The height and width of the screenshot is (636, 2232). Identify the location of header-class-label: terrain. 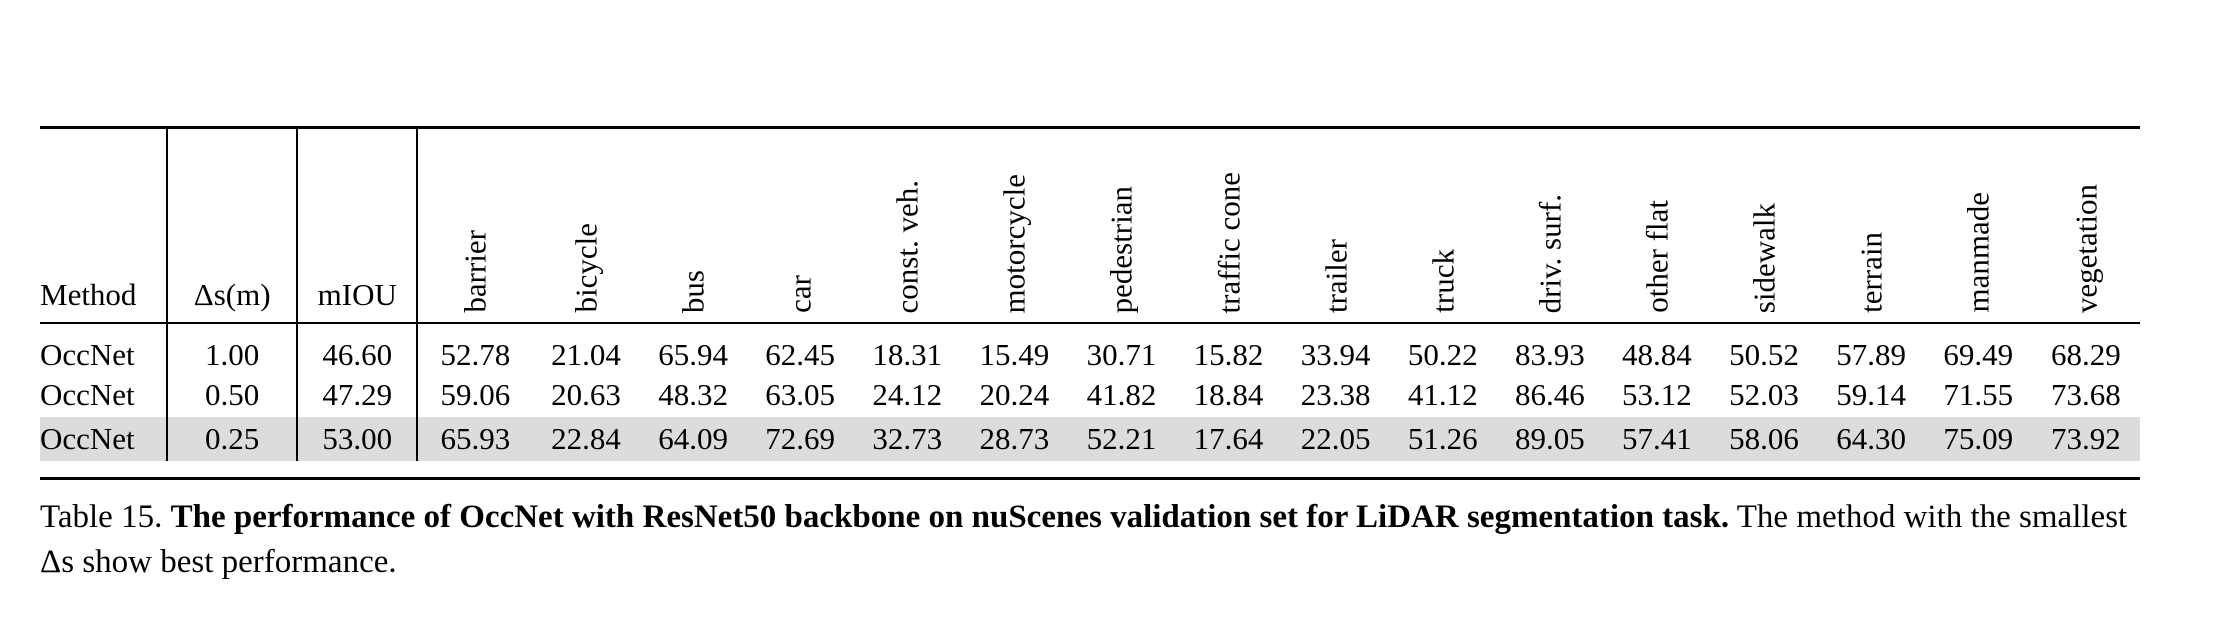
(1871, 272).